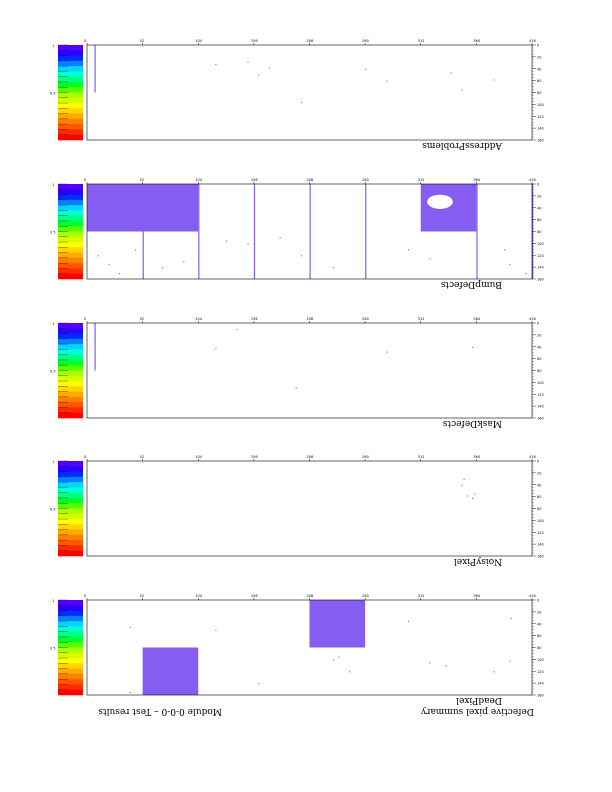 The height and width of the screenshot is (792, 612). Describe the element at coordinates (538, 185) in the screenshot. I see `row-tick-label: 0` at that location.